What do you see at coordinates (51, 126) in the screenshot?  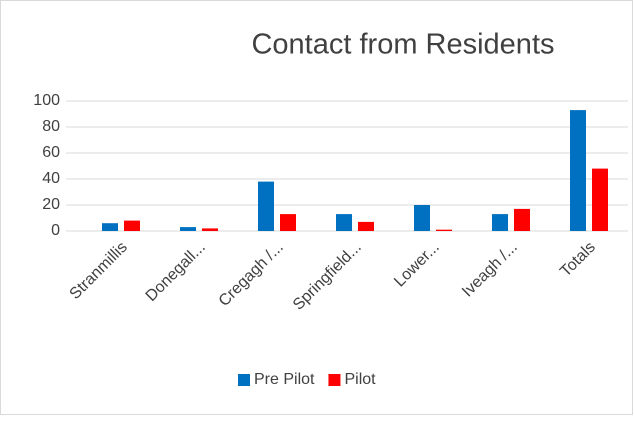 I see `y-tick-label: 80` at bounding box center [51, 126].